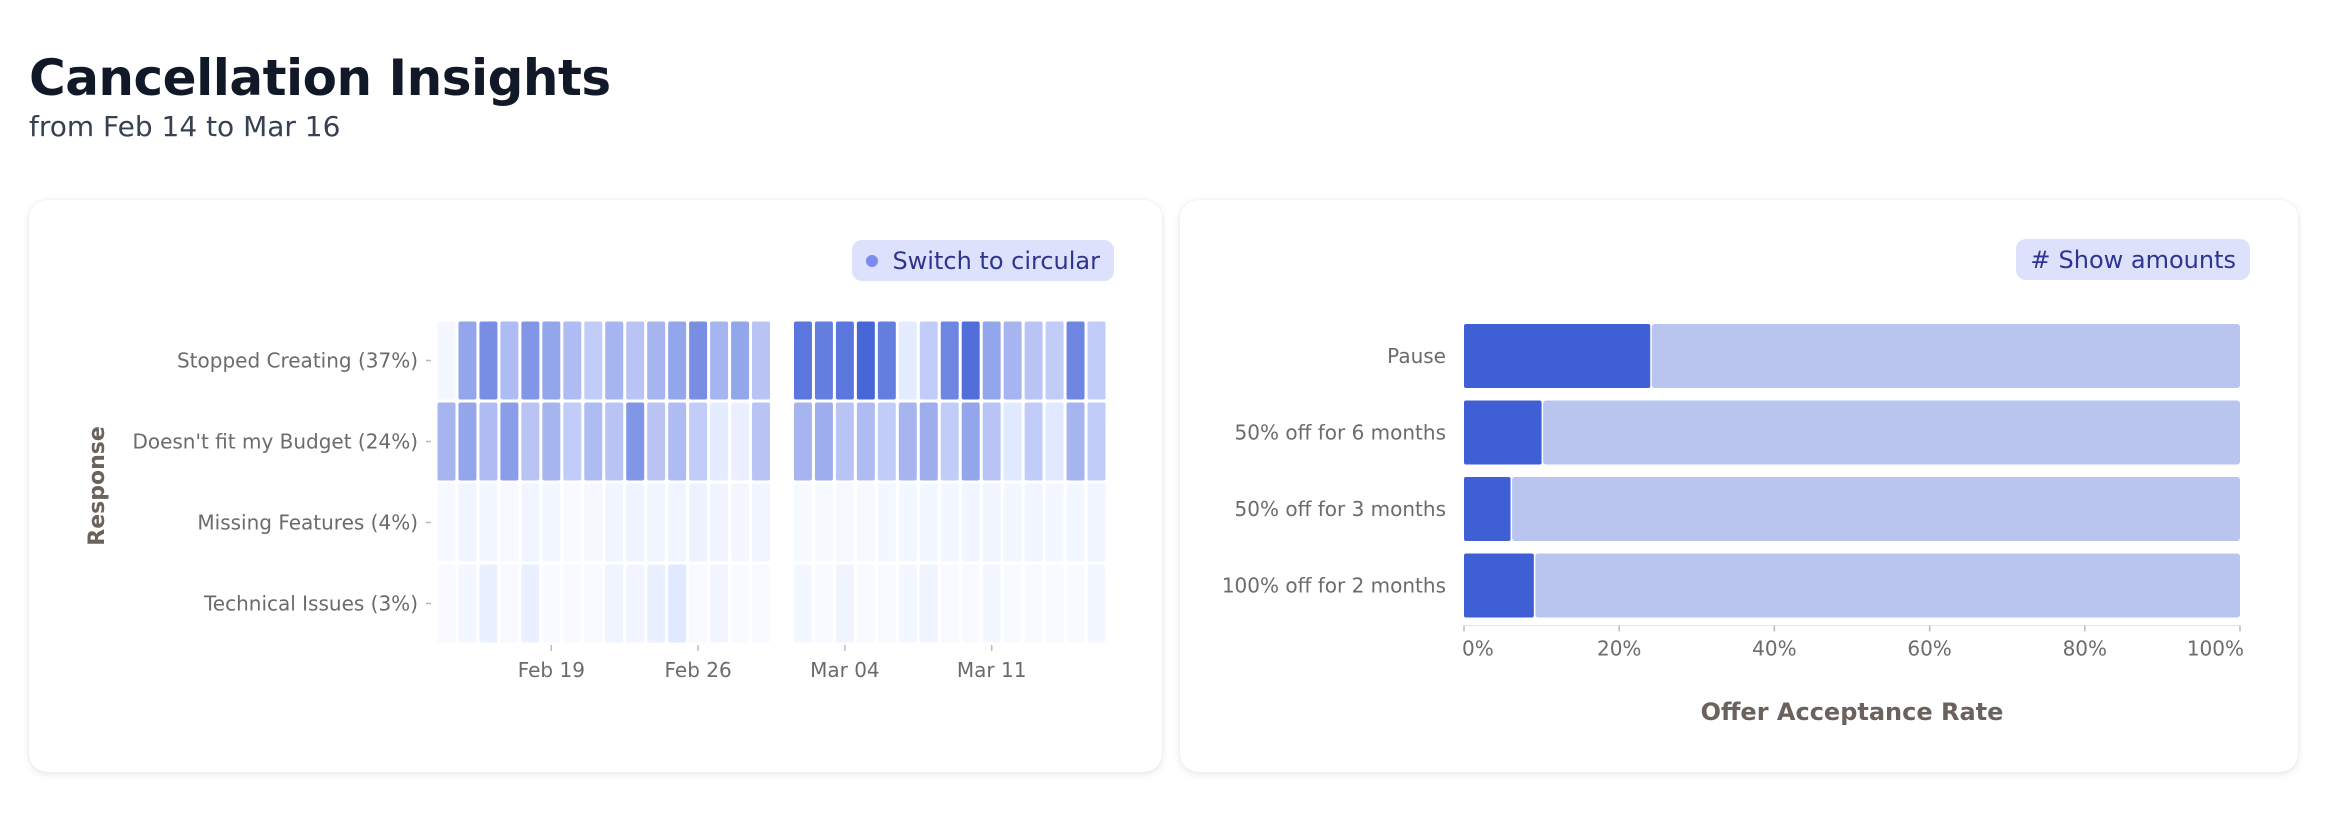 The width and height of the screenshot is (2330, 818). Describe the element at coordinates (2215, 649) in the screenshot. I see `x-tick-label: 100%` at that location.